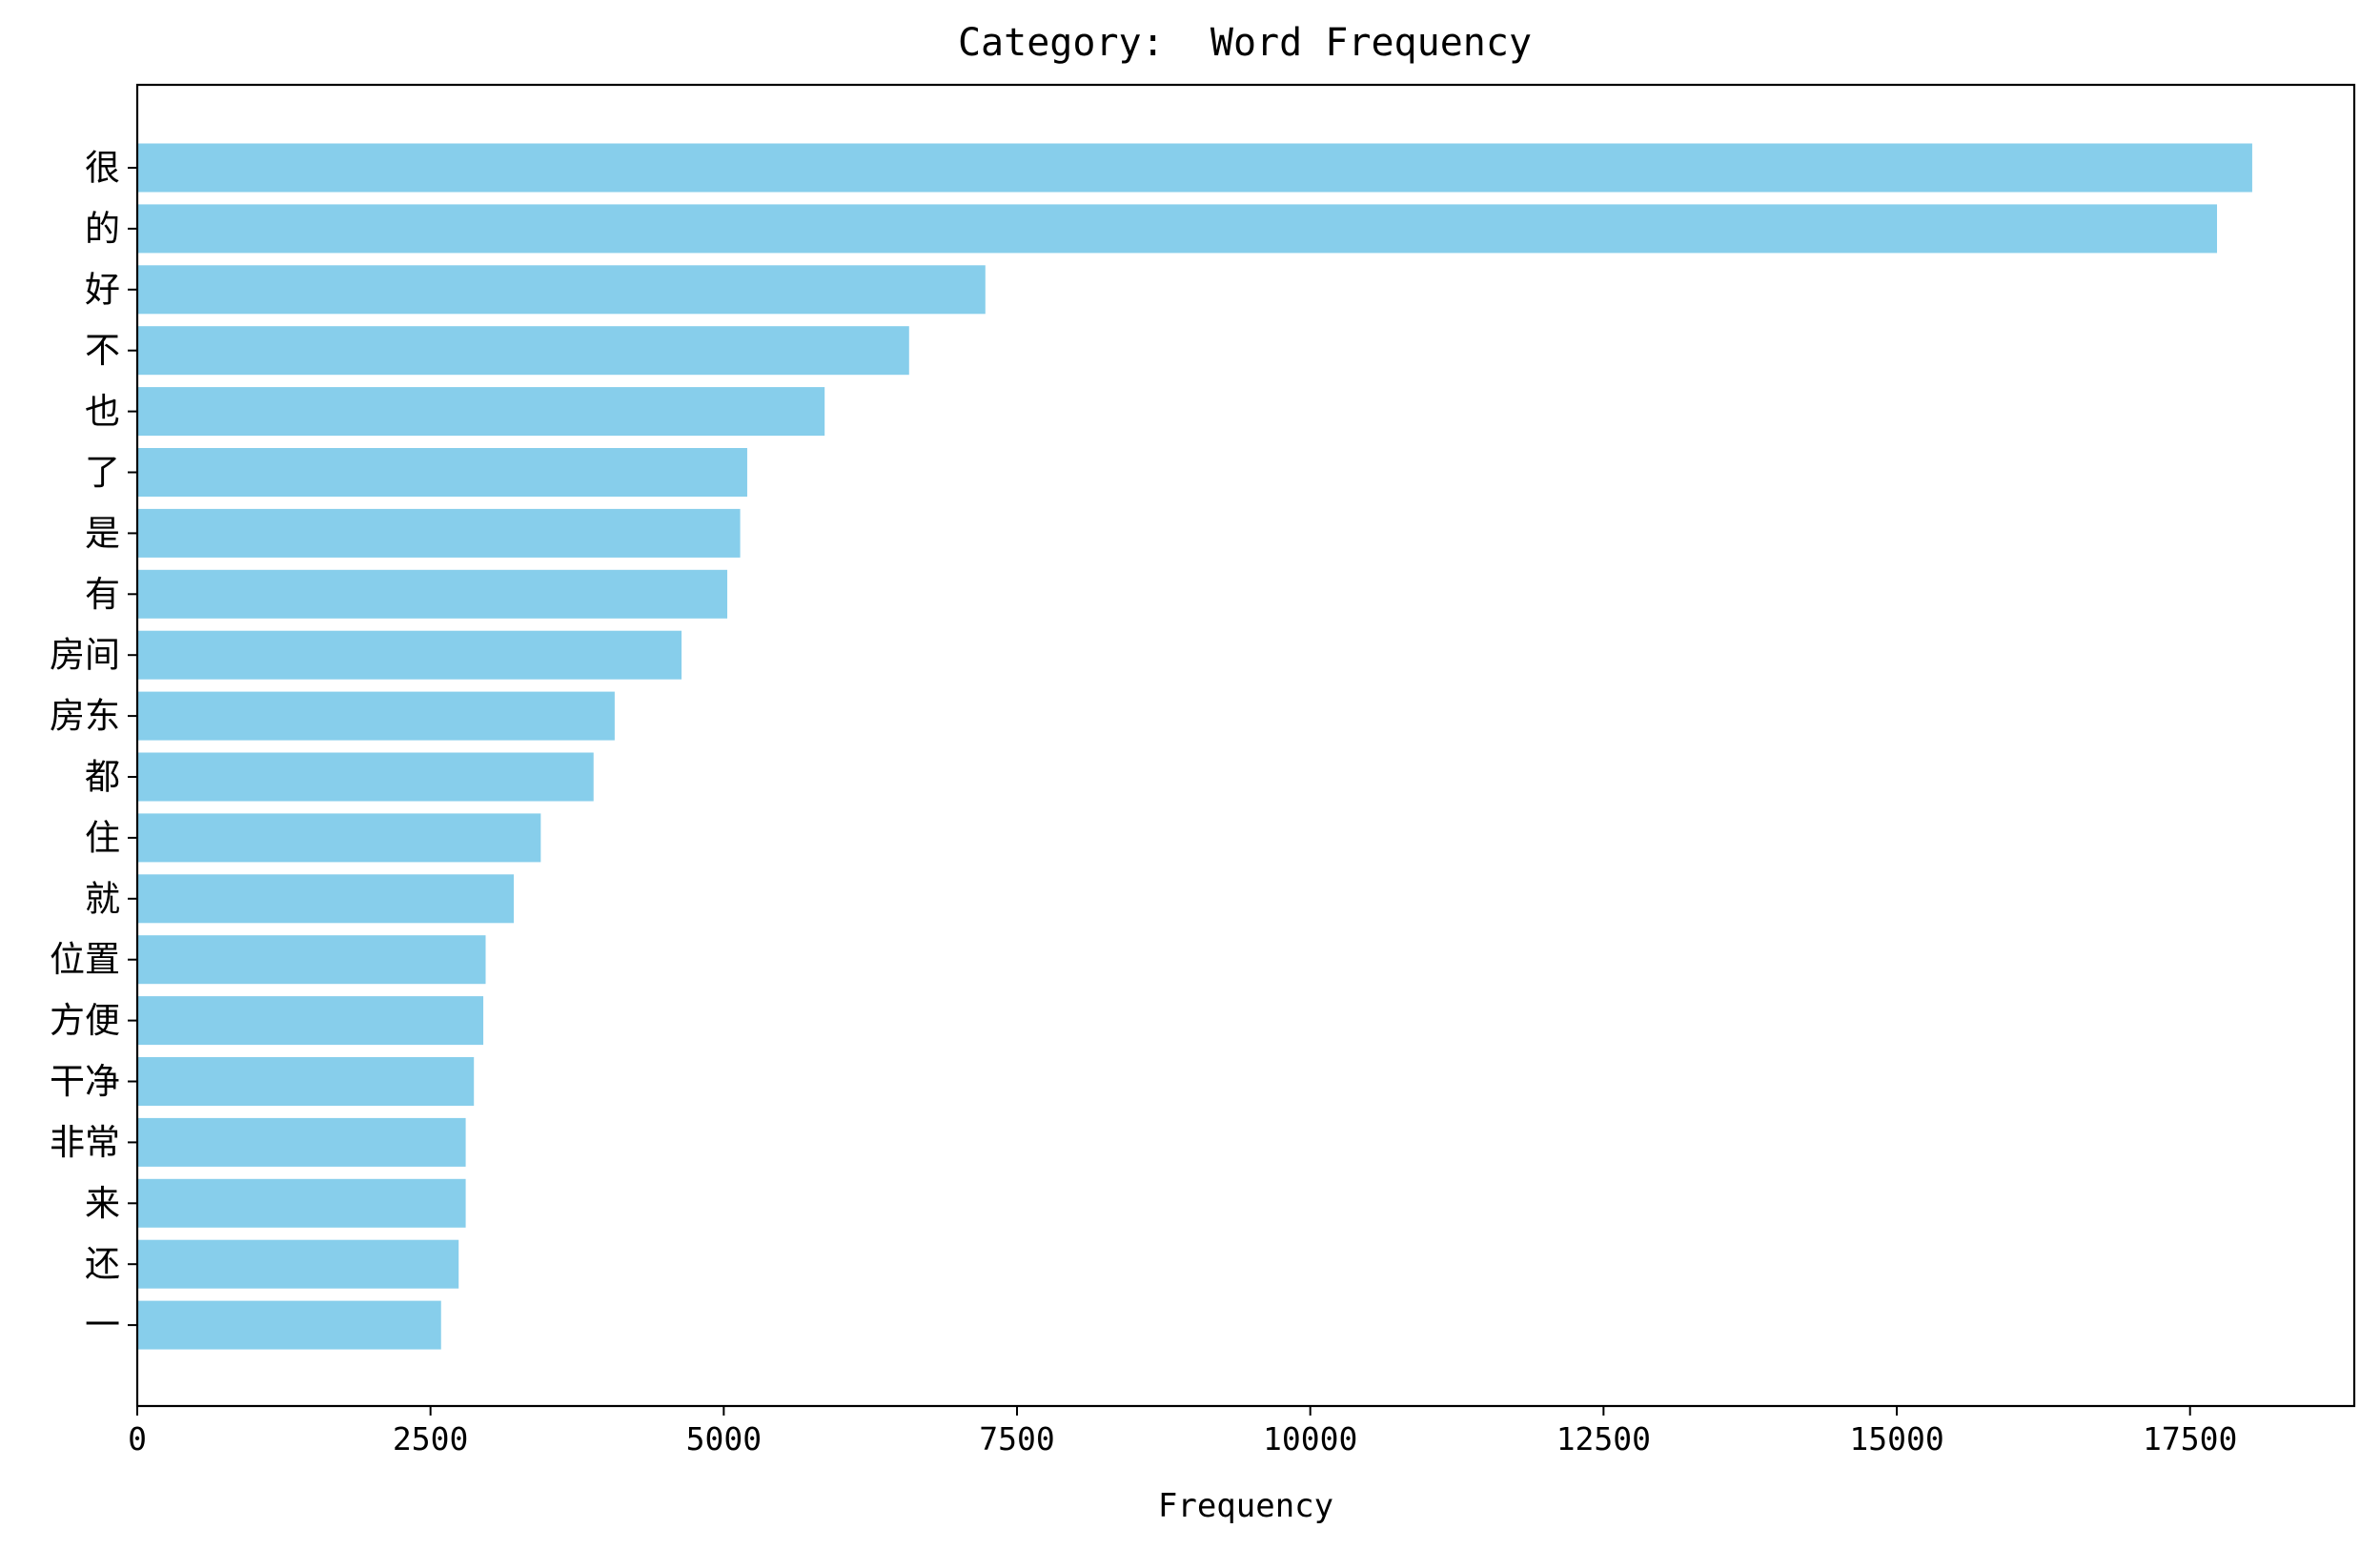 Image resolution: width=2380 pixels, height=1549 pixels. What do you see at coordinates (102, 289) in the screenshot?
I see `y-tick-label: 好` at bounding box center [102, 289].